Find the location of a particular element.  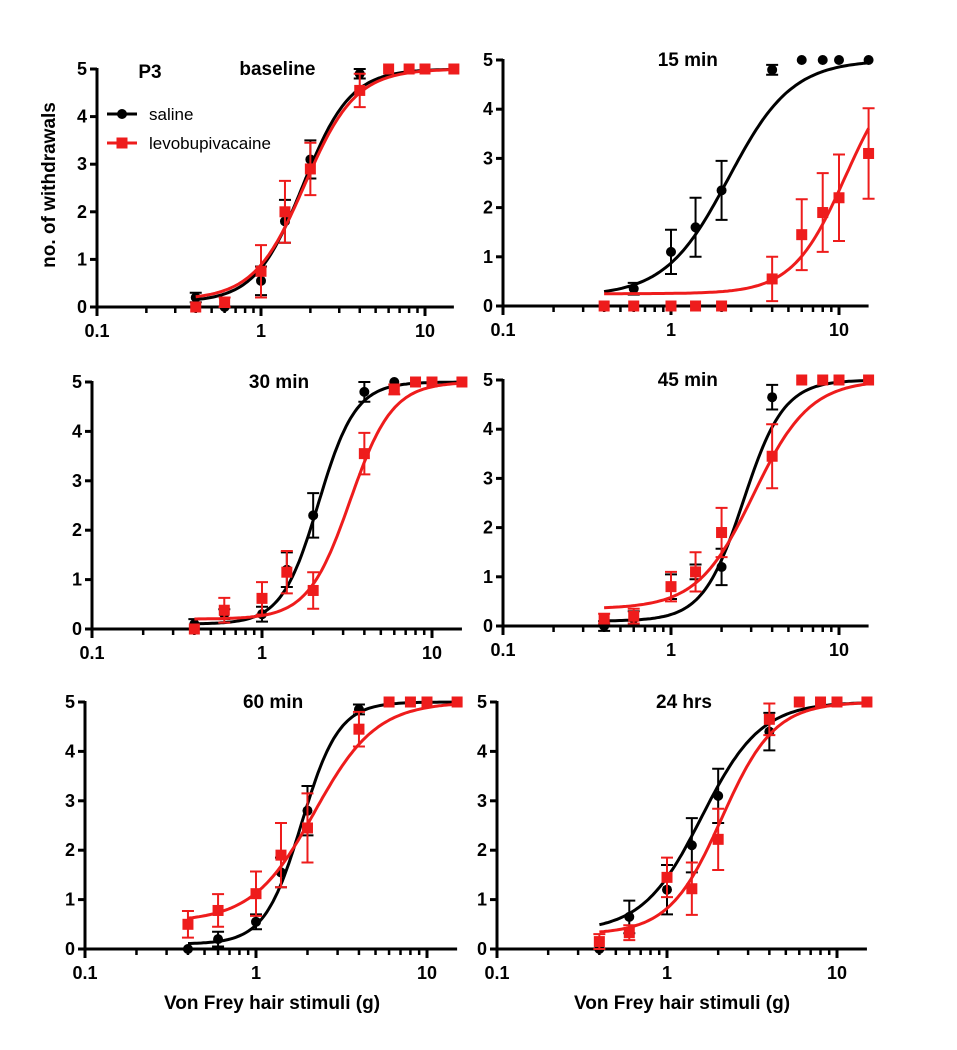

x-axis-label-left: Von Frey hair stimuli (g) is located at coordinates (272, 1003).